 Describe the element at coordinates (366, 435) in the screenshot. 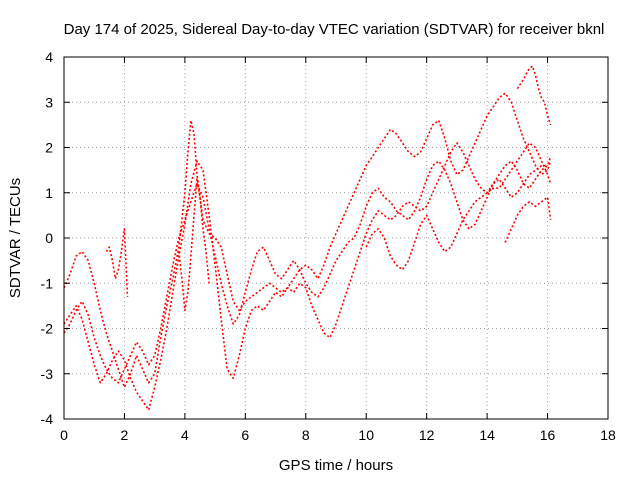

I see `x-tick-label: 10` at that location.